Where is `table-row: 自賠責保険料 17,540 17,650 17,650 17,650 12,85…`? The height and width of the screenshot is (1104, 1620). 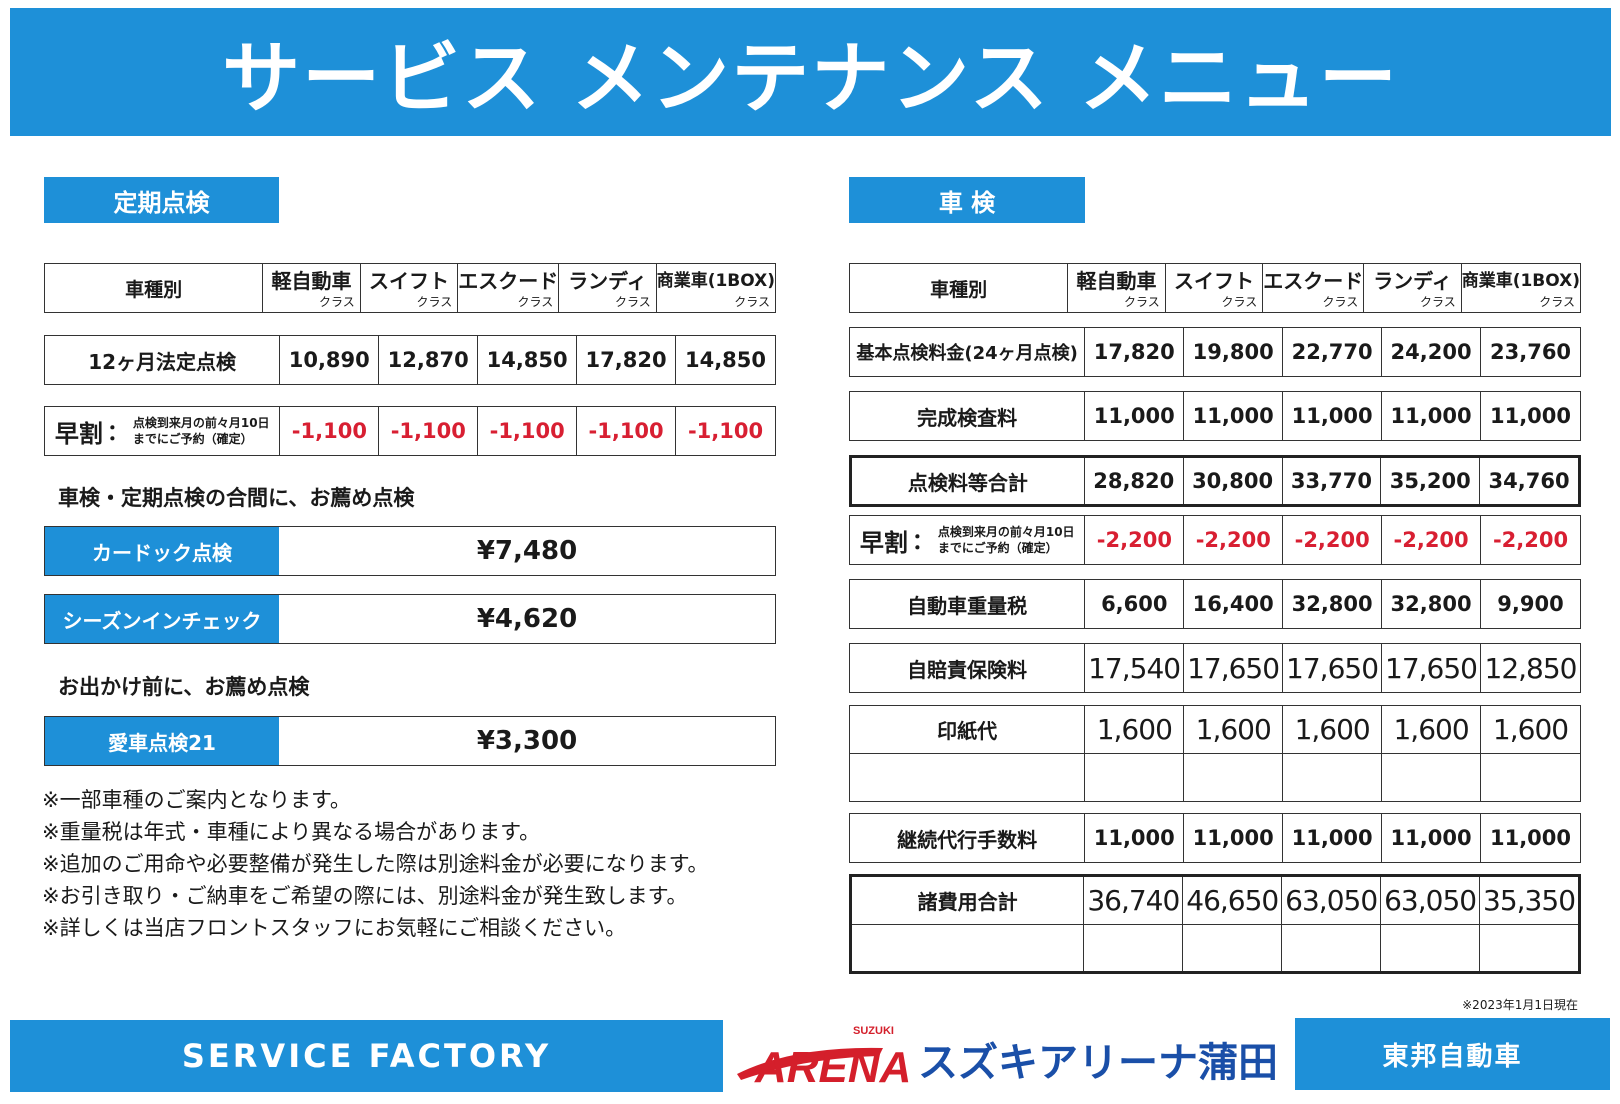
table-row: 自賠責保険料 17,540 17,650 17,650 17,650 12,85… is located at coordinates (1214, 668).